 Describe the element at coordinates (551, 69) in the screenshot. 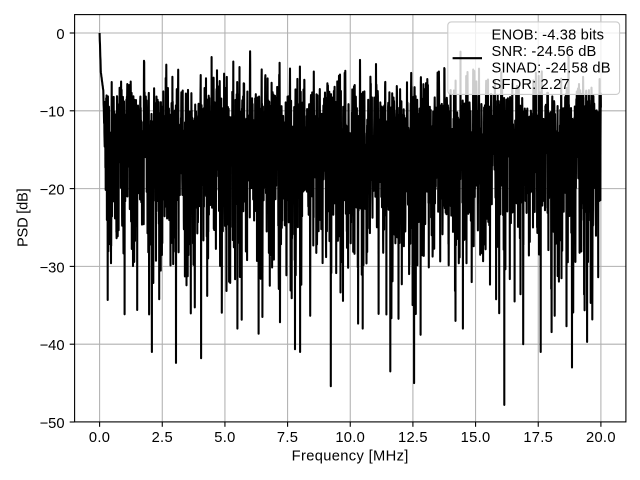

I see `svg-text: SINAD: -24.58 dB` at that location.